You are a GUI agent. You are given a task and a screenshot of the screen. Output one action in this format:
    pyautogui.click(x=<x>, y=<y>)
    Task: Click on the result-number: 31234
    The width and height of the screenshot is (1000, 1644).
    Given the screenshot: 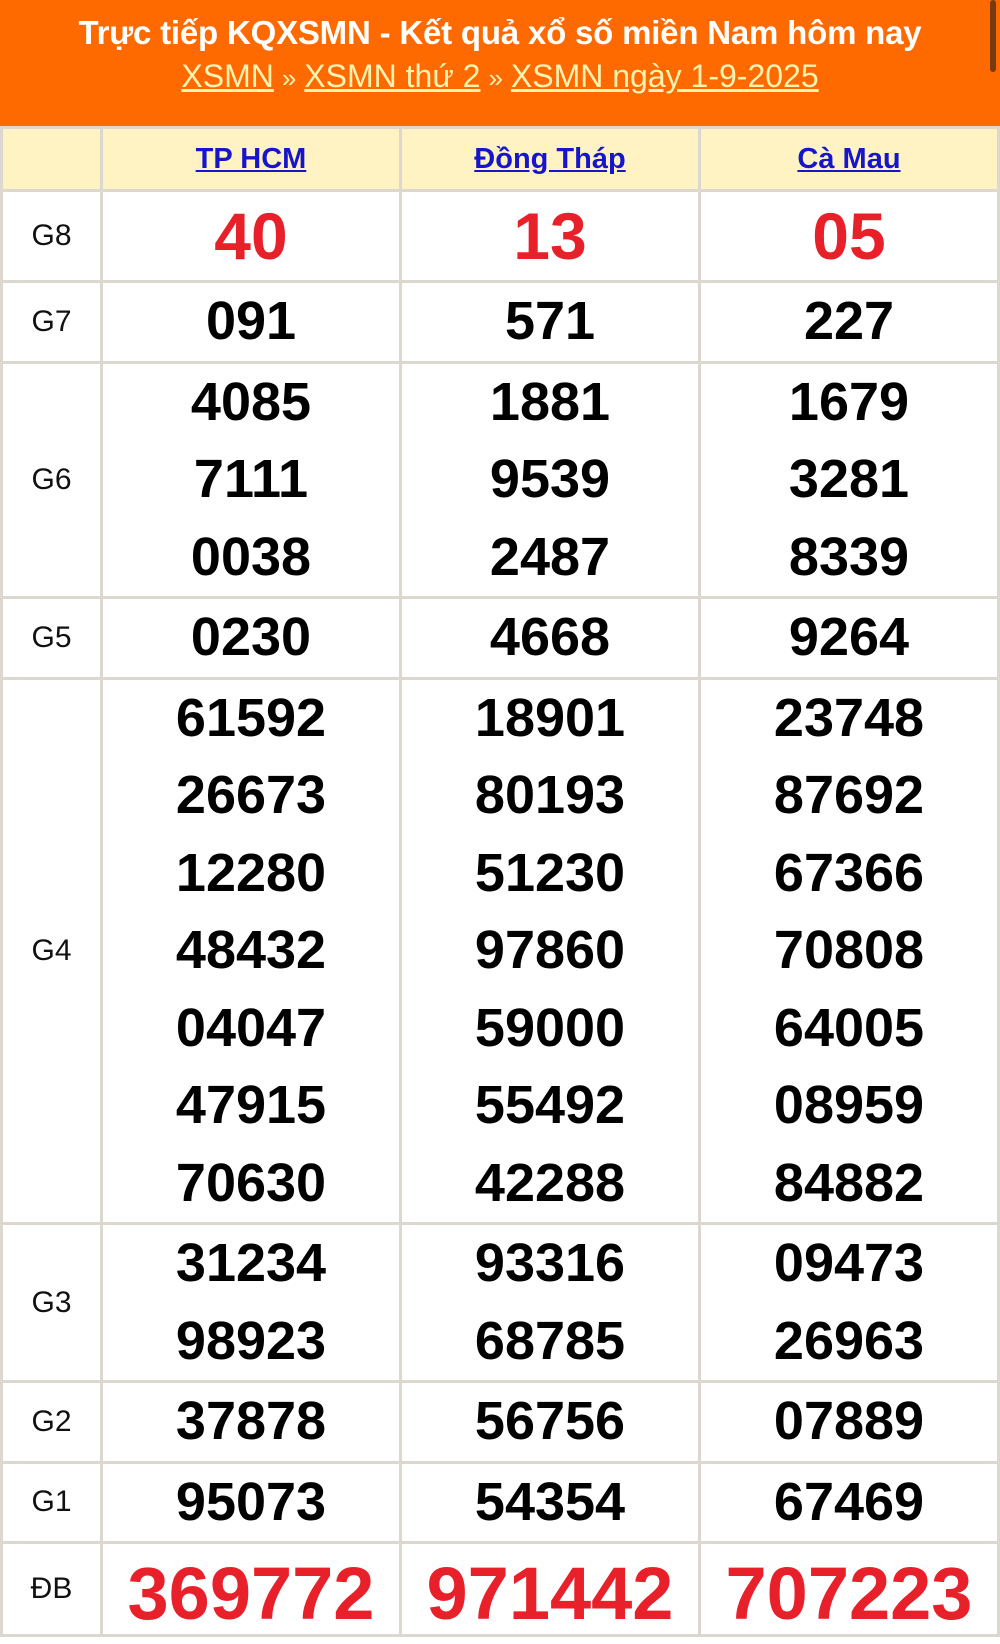 What is the action you would take?
    pyautogui.click(x=251, y=1263)
    